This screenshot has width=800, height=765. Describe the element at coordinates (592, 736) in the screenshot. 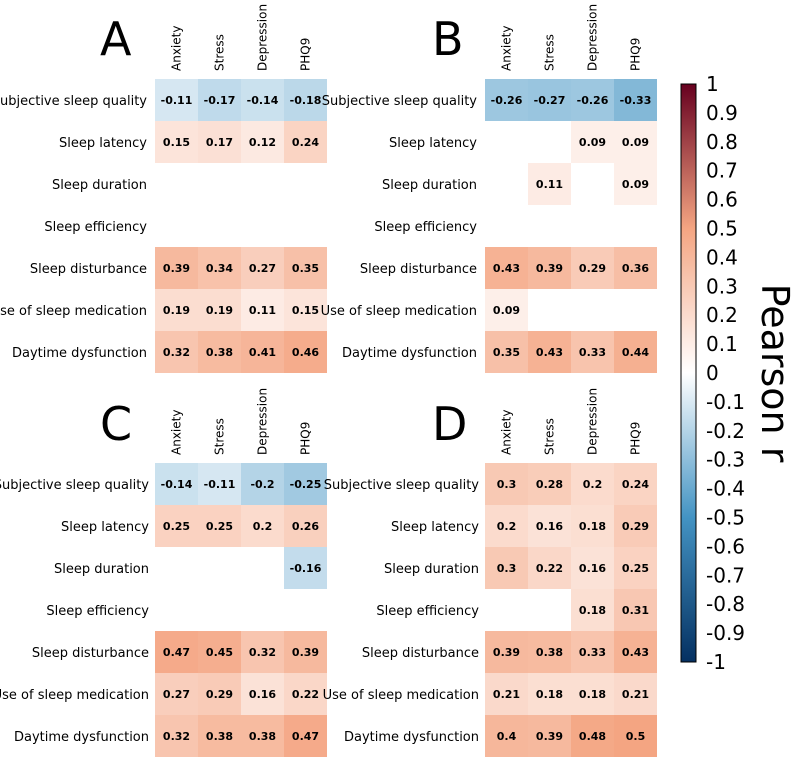

I see `cell-value-label: 0.48` at that location.